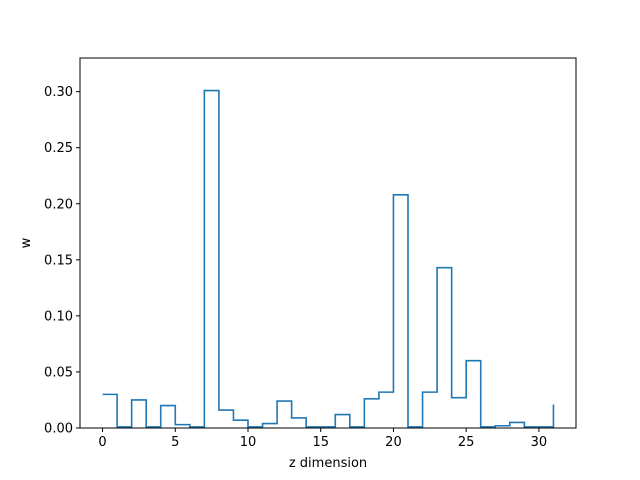 The image size is (640, 480). I want to click on y-tick-label: 0.30, so click(58, 92).